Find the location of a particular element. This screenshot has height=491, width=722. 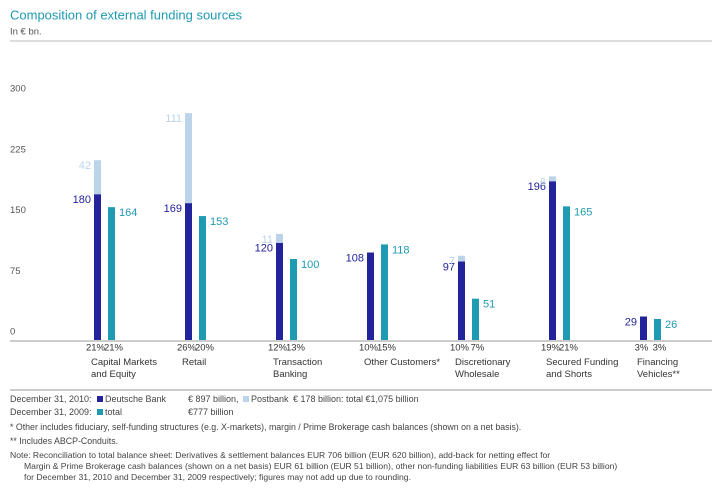

share-label: 26% is located at coordinates (187, 348).